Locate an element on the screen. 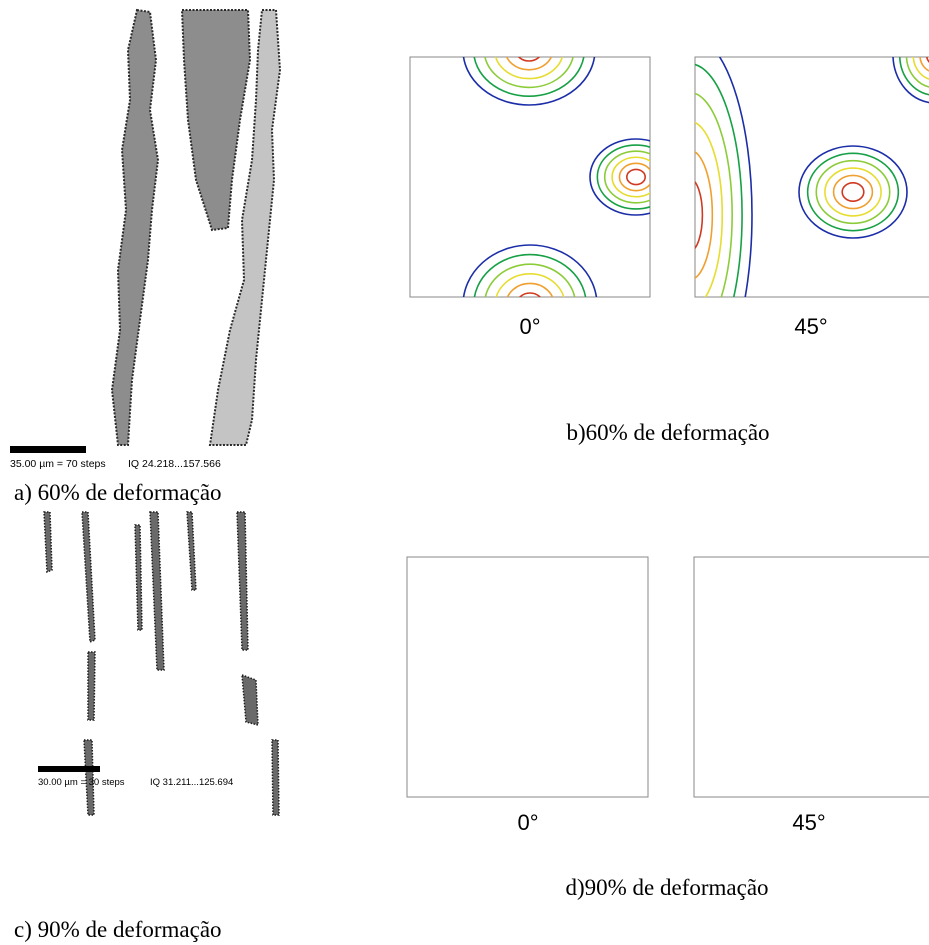 The height and width of the screenshot is (945, 929). caption: a) 60% de deformação is located at coordinates (118, 492).